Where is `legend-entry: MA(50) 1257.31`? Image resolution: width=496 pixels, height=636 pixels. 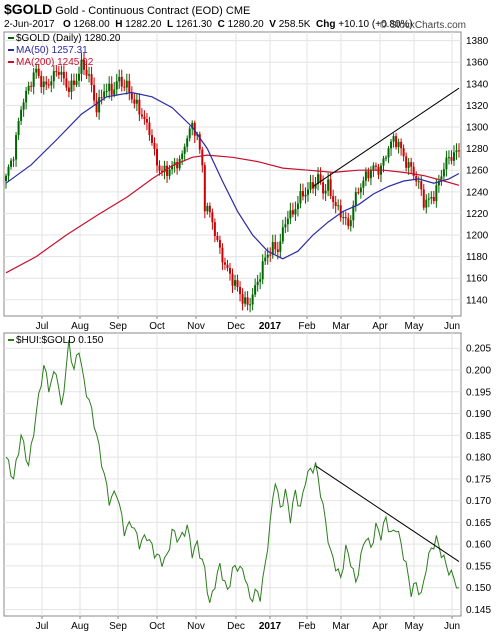 legend-entry: MA(50) 1257.31 is located at coordinates (52, 50).